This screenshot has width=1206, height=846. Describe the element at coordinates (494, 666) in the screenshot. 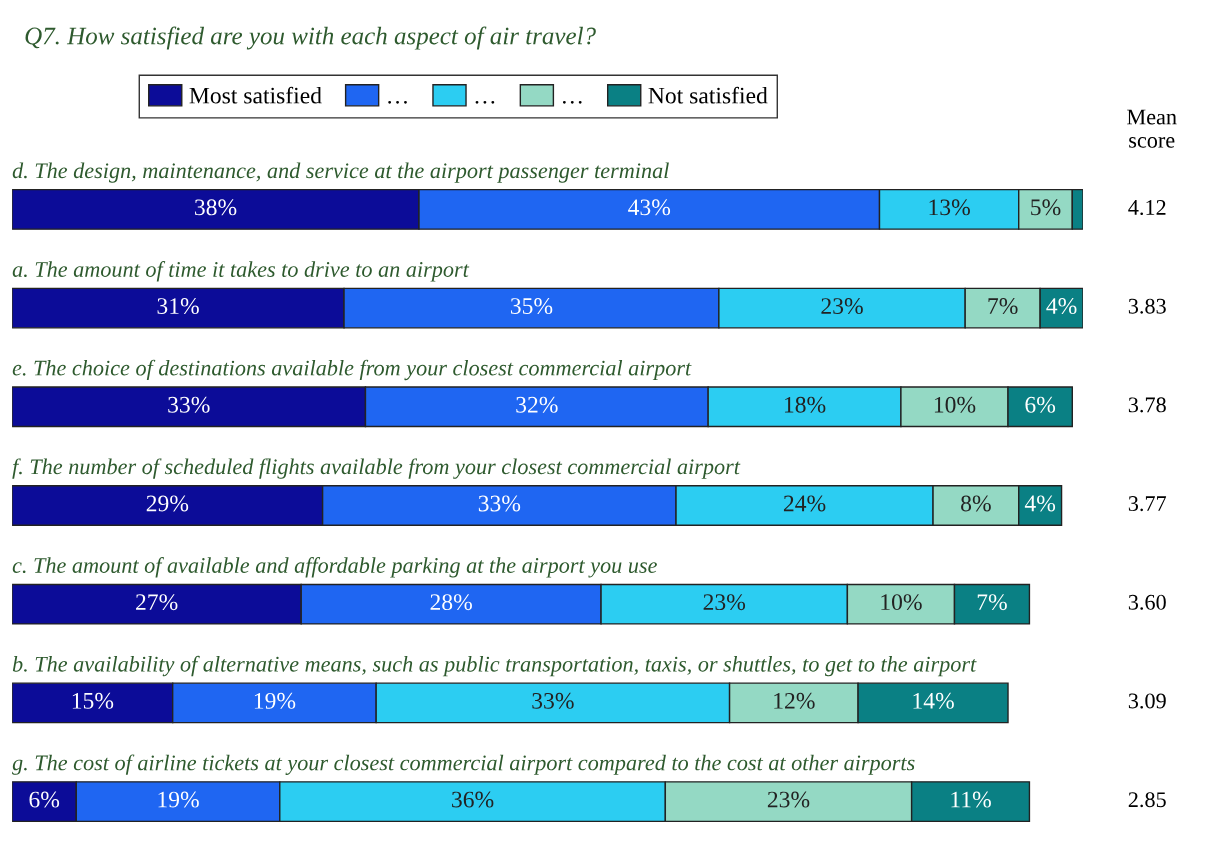

I see `y-tick-label: b. The availability of alternative means, such as public transportation, taxis, or shuttles, to get to the airport` at that location.